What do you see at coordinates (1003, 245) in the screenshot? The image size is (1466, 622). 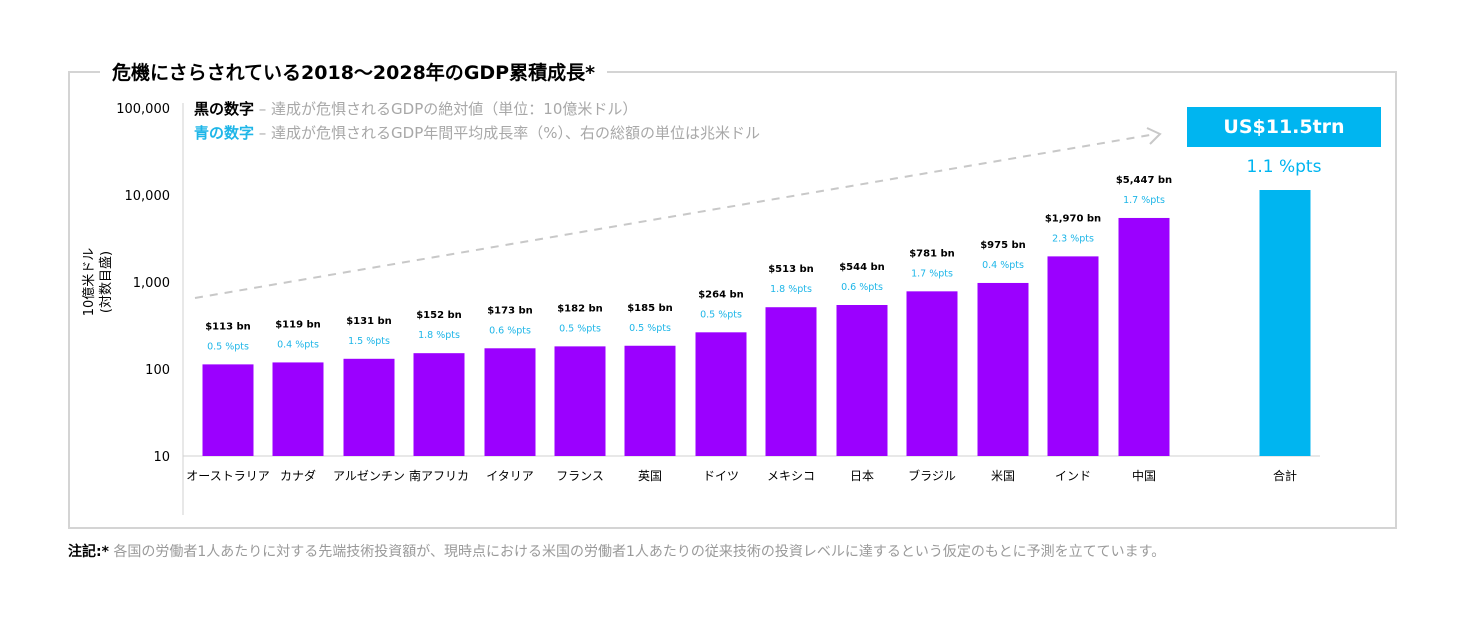 I see `value-label: $975 bn` at bounding box center [1003, 245].